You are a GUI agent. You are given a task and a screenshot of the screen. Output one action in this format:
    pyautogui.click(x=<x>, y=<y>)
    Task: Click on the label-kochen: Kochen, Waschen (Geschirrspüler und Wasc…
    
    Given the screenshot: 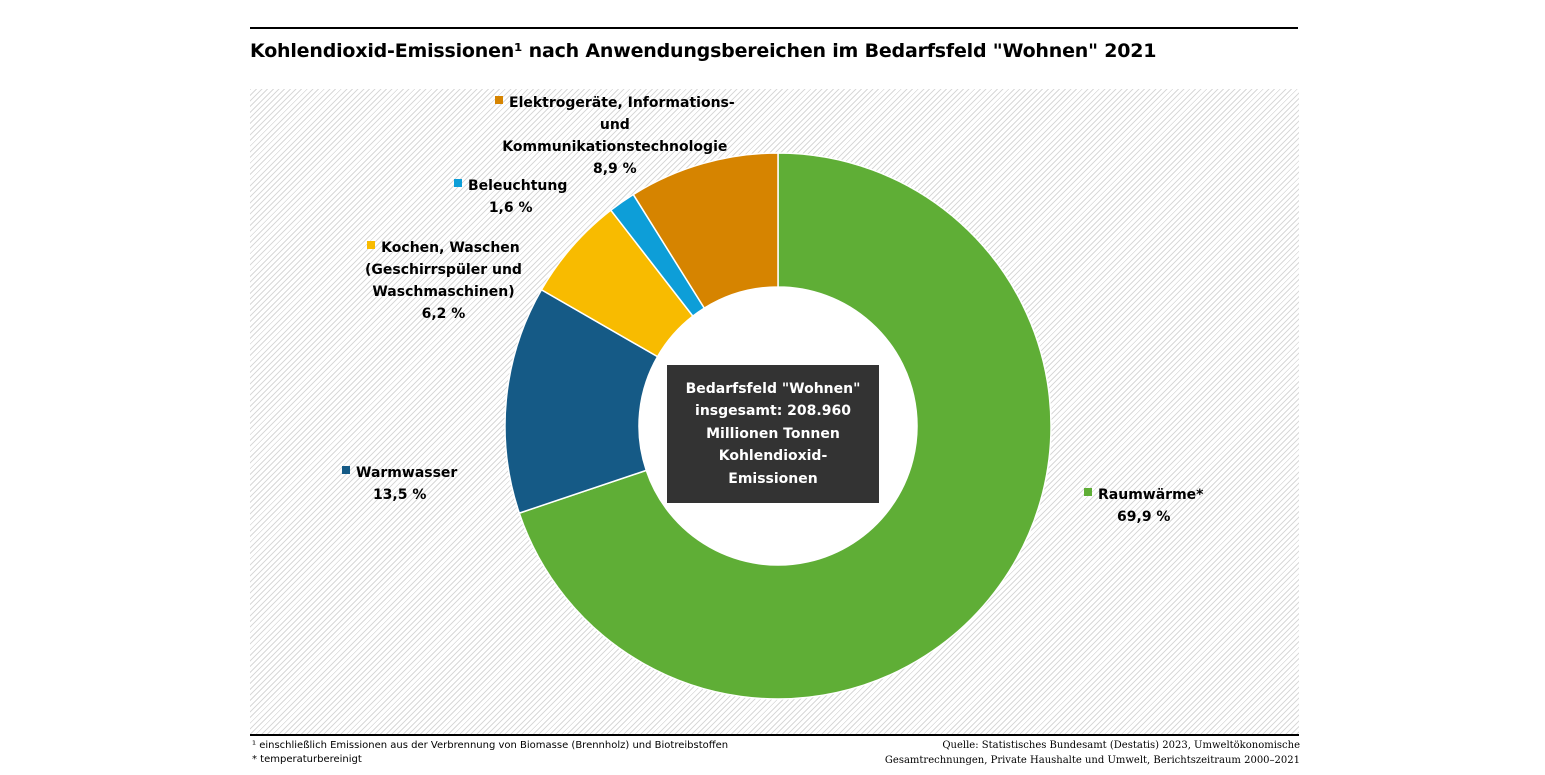 What is the action you would take?
    pyautogui.click(x=443, y=281)
    